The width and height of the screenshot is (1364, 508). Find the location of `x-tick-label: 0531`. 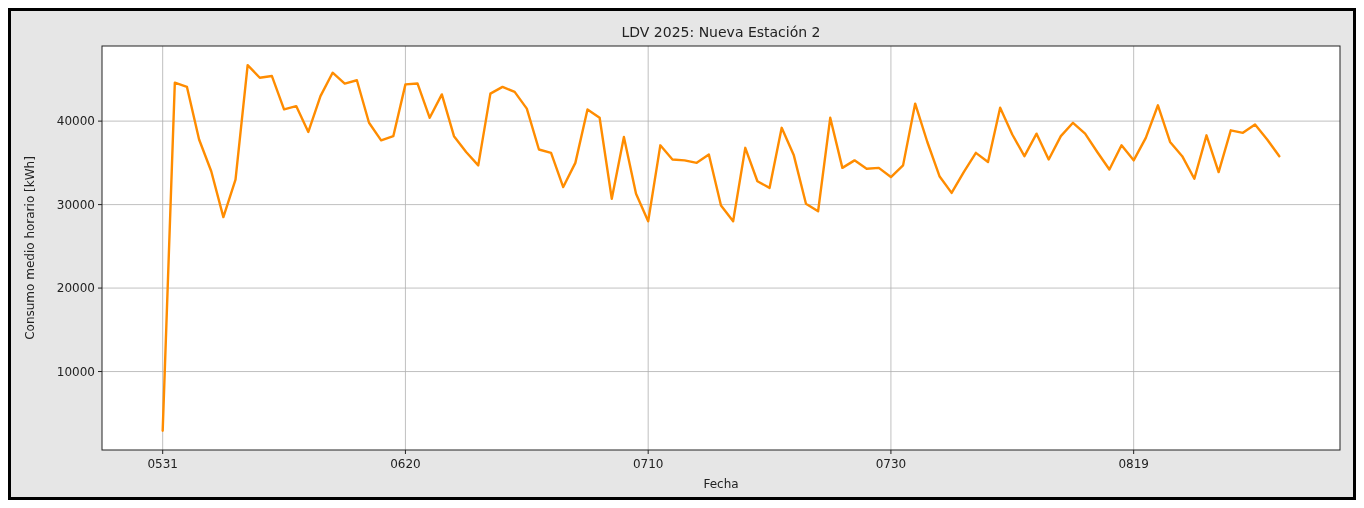

x-tick-label: 0531 is located at coordinates (162, 464).